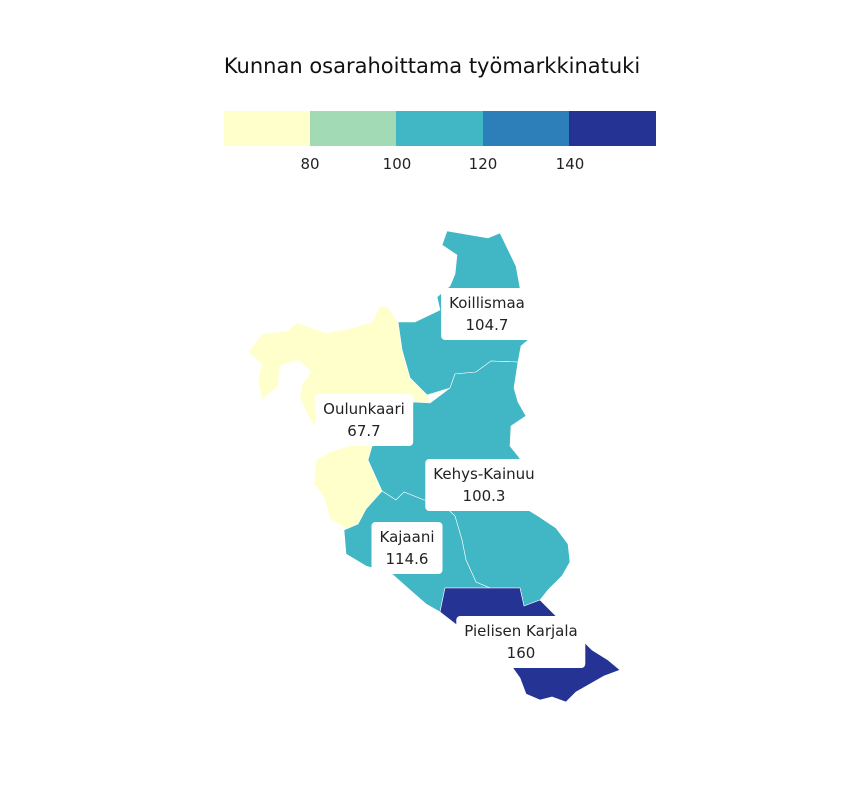  What do you see at coordinates (521, 642) in the screenshot?
I see `region-label-pielisen-karjala: Pielisen Karjala 160` at bounding box center [521, 642].